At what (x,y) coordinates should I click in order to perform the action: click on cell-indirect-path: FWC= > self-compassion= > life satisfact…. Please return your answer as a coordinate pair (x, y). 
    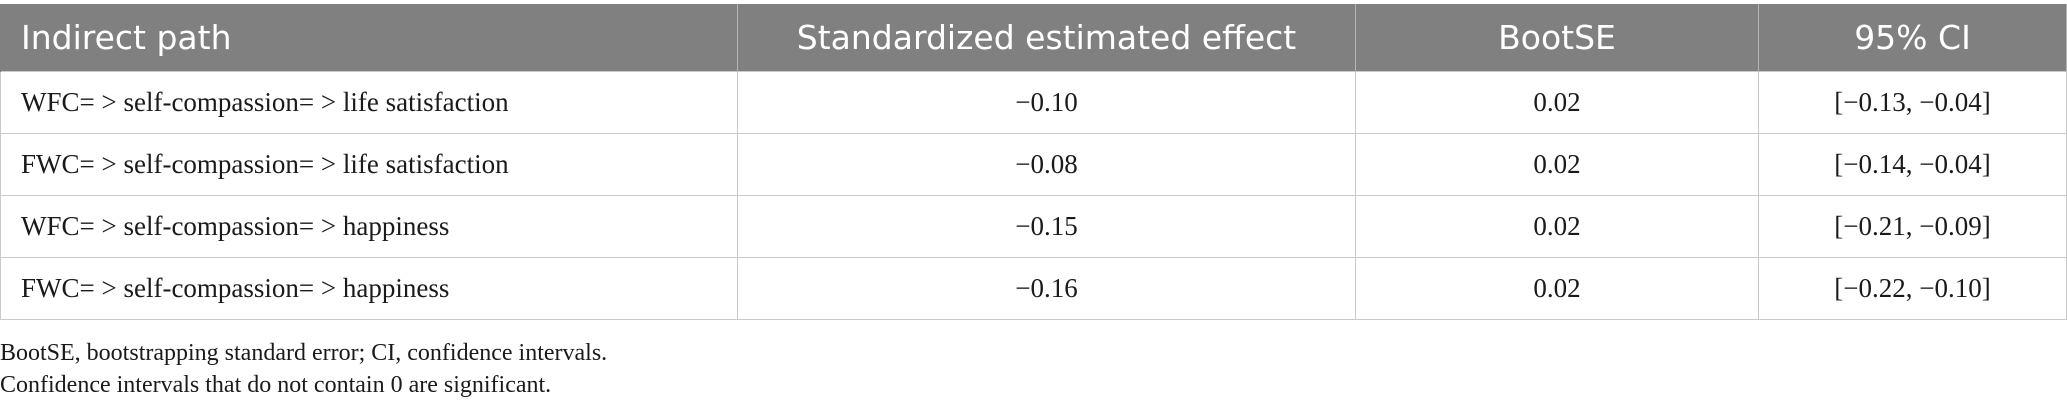
    Looking at the image, I should click on (369, 164).